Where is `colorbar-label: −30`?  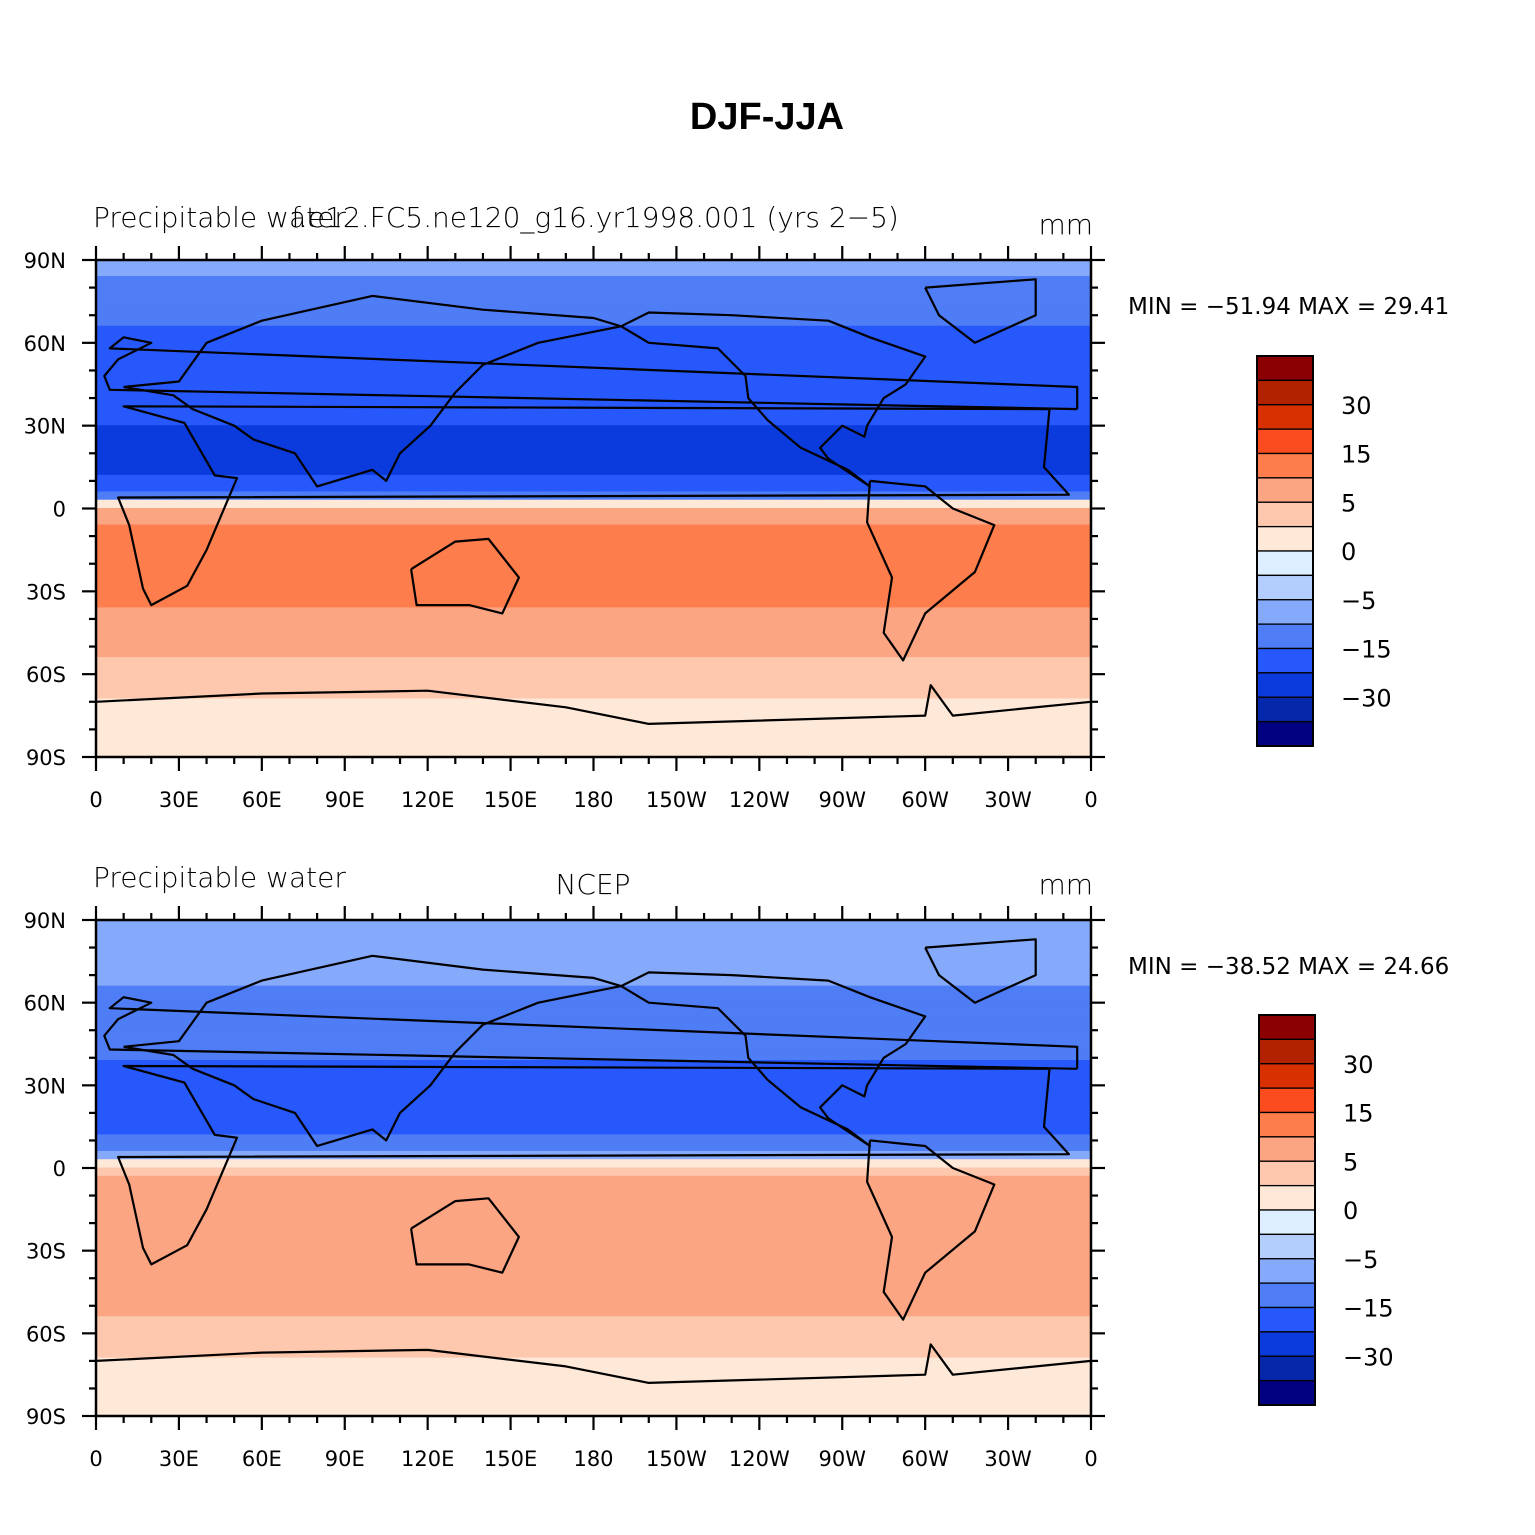
colorbar-label: −30 is located at coordinates (1366, 698).